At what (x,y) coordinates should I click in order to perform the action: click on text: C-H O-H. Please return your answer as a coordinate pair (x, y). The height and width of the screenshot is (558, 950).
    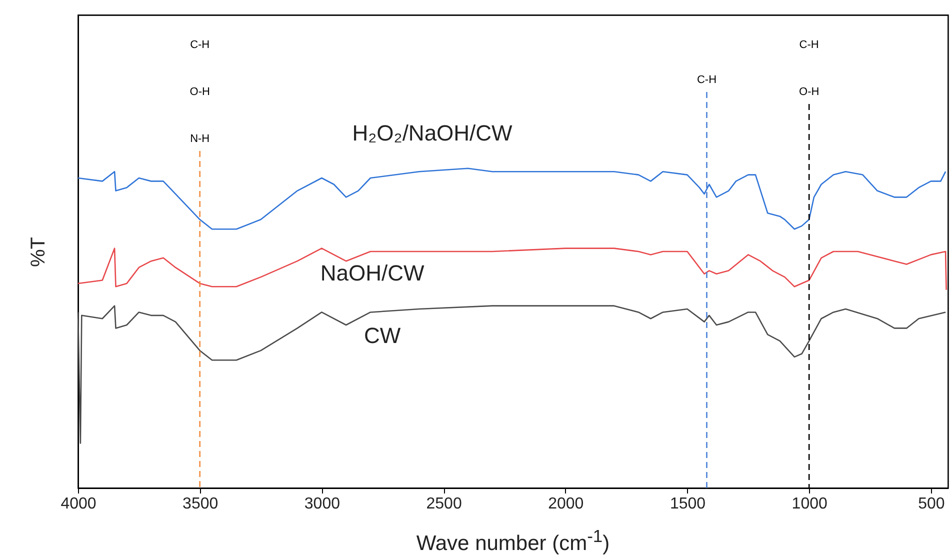
    Looking at the image, I should click on (809, 68).